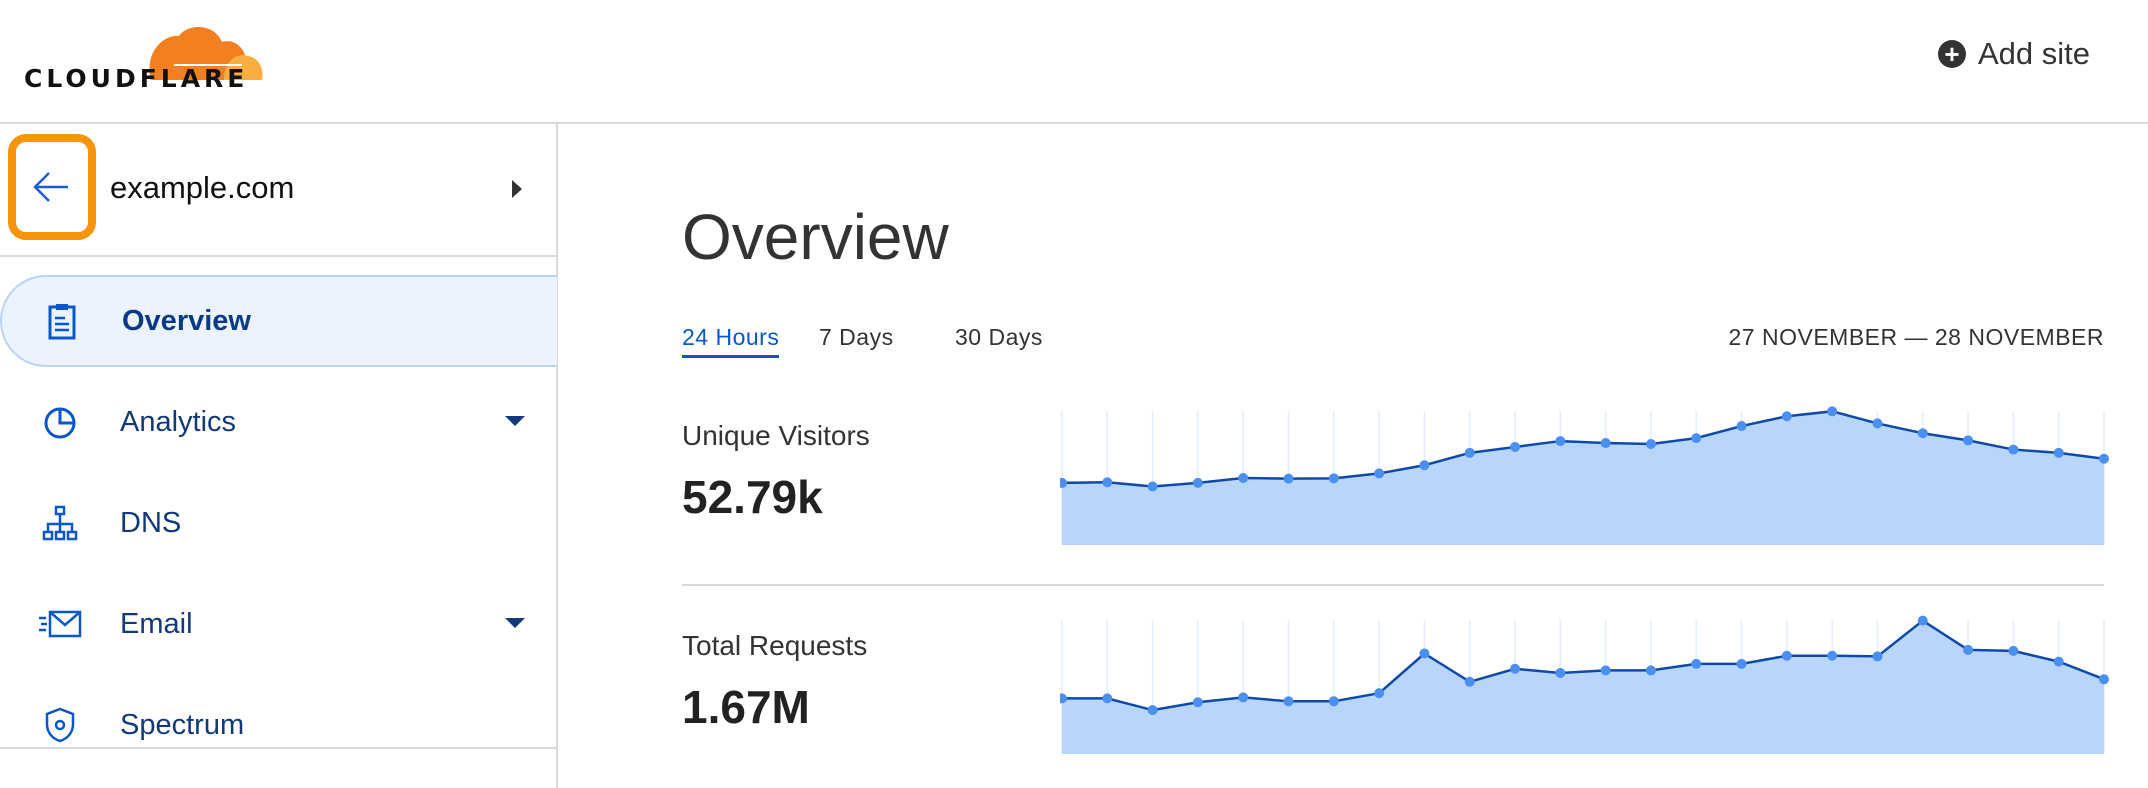 The width and height of the screenshot is (2148, 788). I want to click on zone-domain: example.com, so click(202, 187).